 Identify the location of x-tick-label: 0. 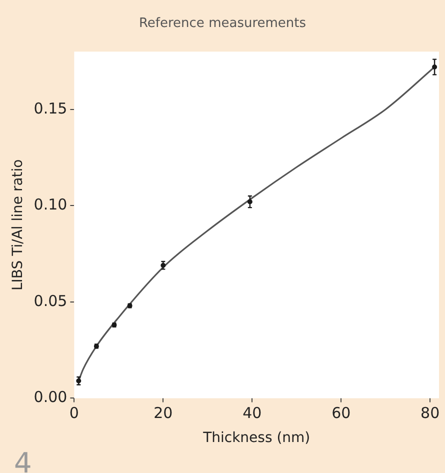
(74, 413).